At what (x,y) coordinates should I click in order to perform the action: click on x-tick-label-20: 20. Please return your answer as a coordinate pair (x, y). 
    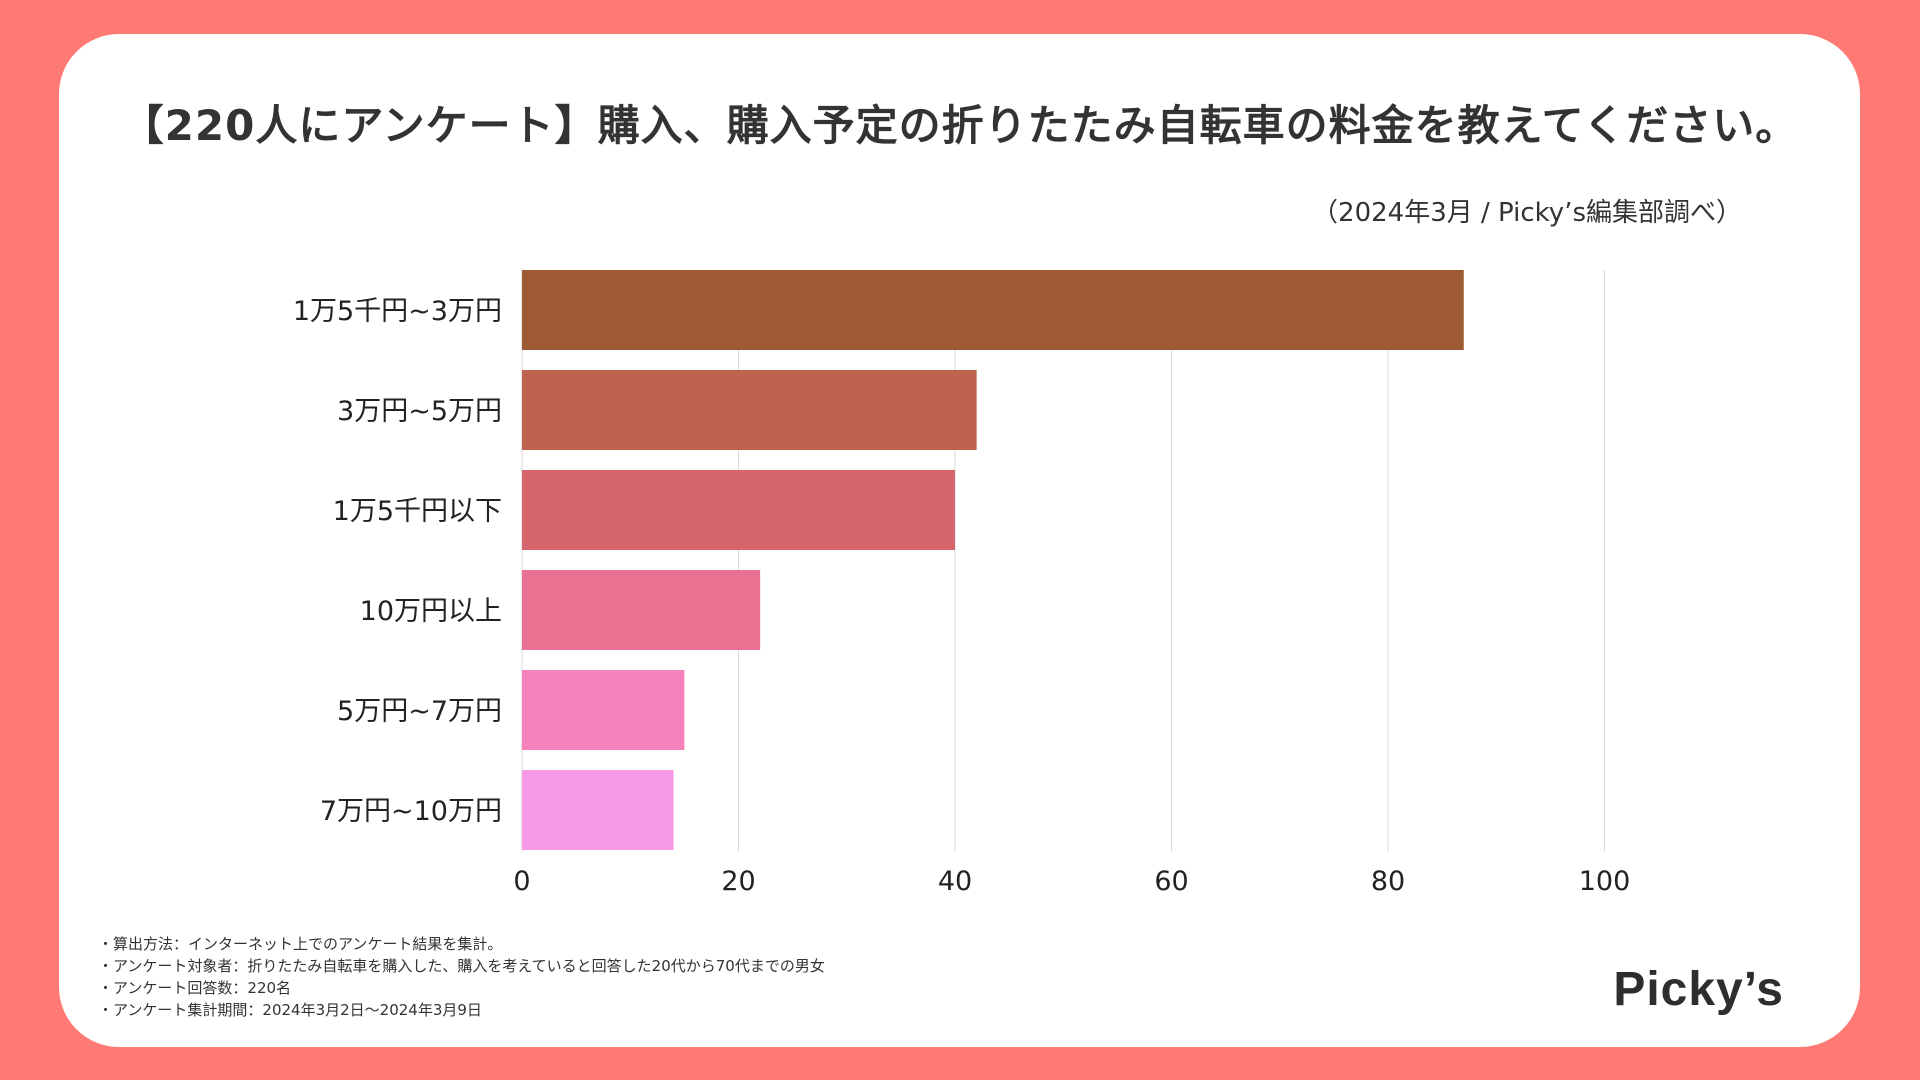
    Looking at the image, I should click on (738, 881).